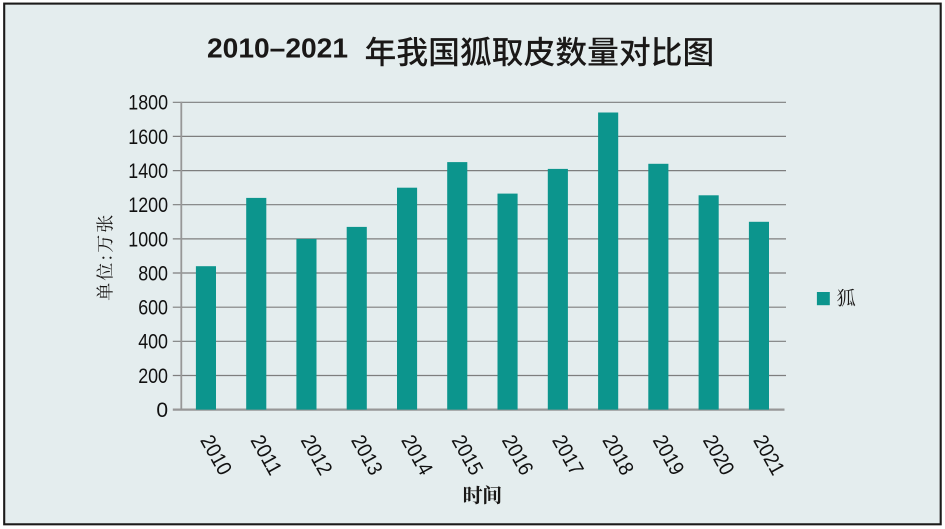 The image size is (945, 529). What do you see at coordinates (148, 205) in the screenshot?
I see `svg-text: 1200` at bounding box center [148, 205].